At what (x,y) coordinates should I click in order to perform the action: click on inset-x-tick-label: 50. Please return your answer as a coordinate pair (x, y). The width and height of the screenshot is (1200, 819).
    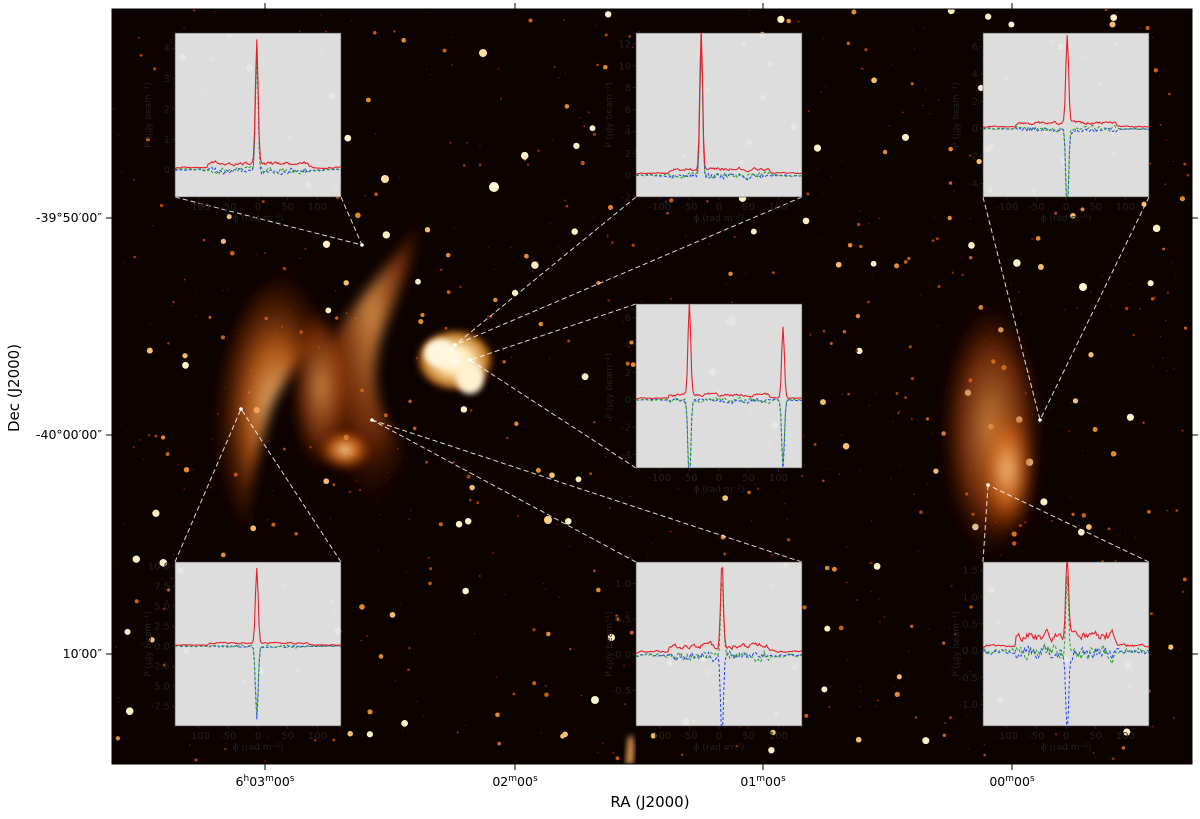
    Looking at the image, I should click on (748, 207).